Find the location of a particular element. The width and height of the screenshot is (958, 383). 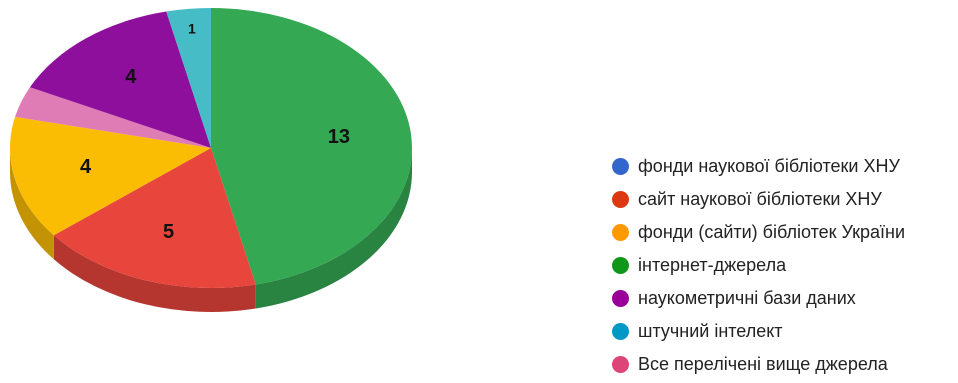

legend-item: Все перелічені вище джерела is located at coordinates (758, 364).